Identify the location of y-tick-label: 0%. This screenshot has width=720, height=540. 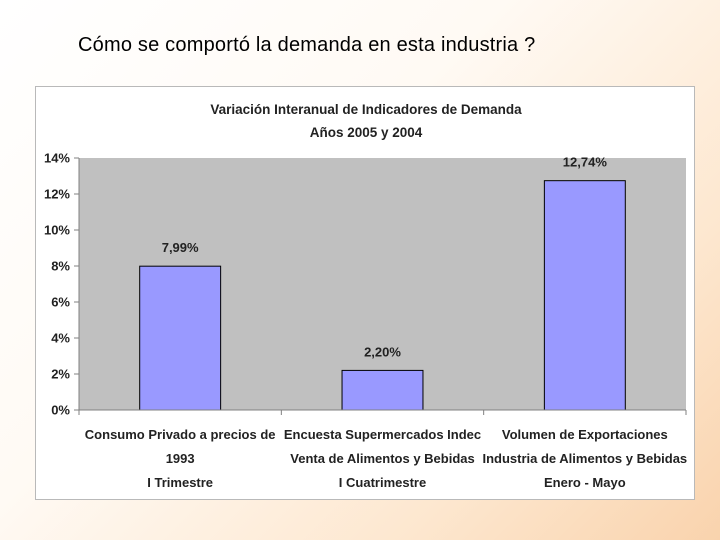
(60, 410).